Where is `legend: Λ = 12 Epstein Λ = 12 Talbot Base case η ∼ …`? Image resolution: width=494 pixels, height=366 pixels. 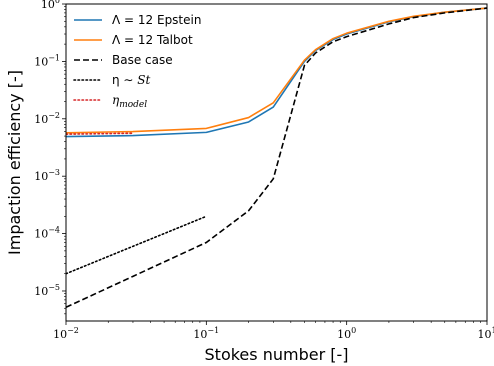
legend: Λ = 12 Epstein Λ = 12 Talbot Base case η ∼ … is located at coordinates (137, 61).